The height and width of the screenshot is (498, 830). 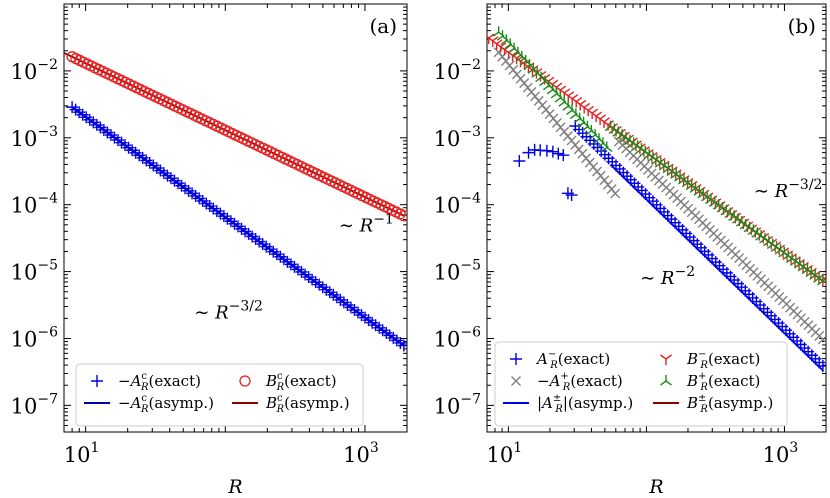 What do you see at coordinates (383, 26) in the screenshot?
I see `panel-label: (a)` at bounding box center [383, 26].